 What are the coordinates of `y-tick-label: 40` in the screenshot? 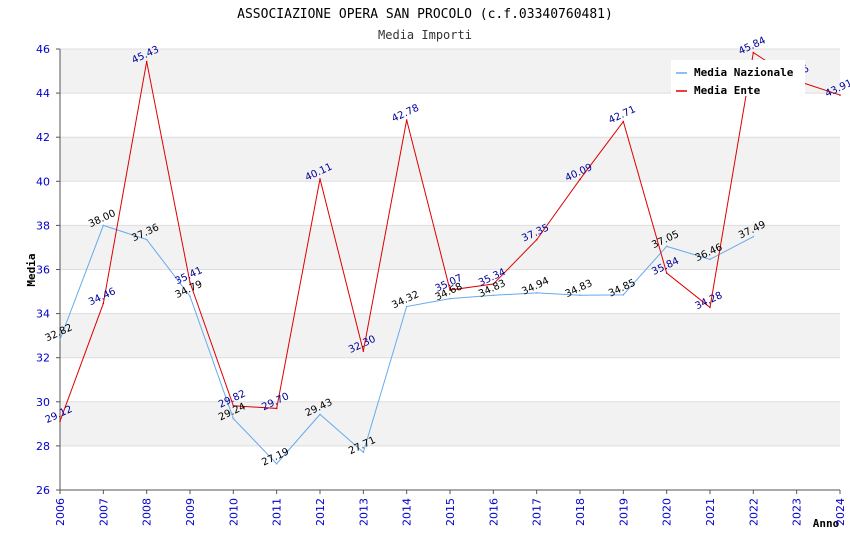 It's located at (43, 181).